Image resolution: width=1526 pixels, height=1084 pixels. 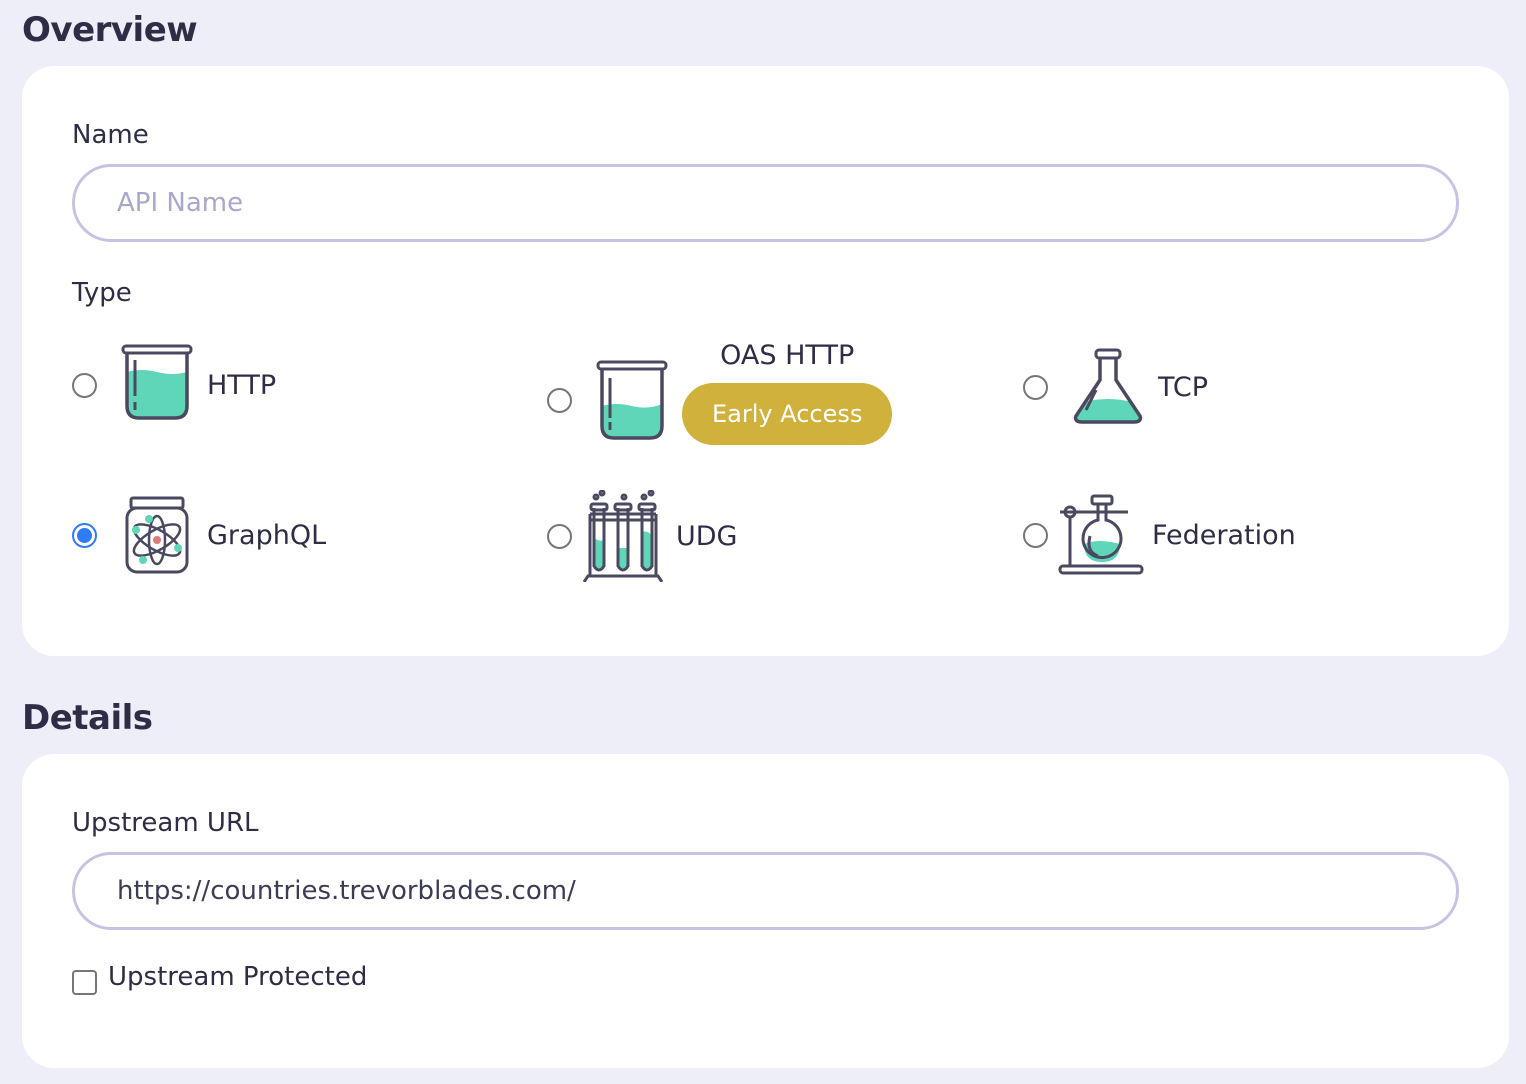 I want to click on flask-icon, so click(x=1108, y=386).